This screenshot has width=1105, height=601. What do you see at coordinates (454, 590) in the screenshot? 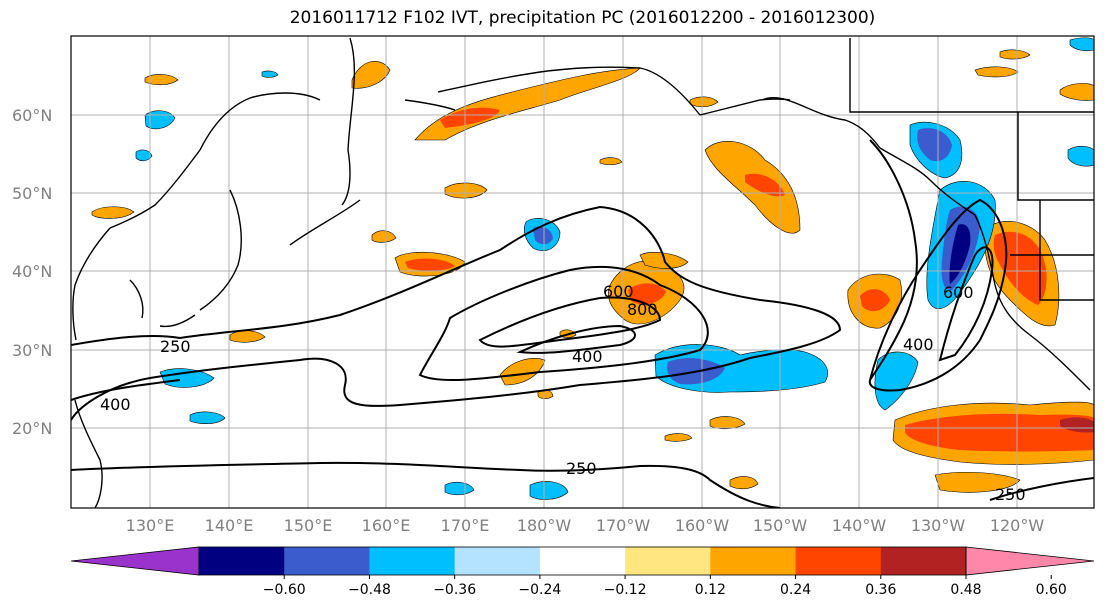
I see `colorbar-tick-label: −0.36` at bounding box center [454, 590].